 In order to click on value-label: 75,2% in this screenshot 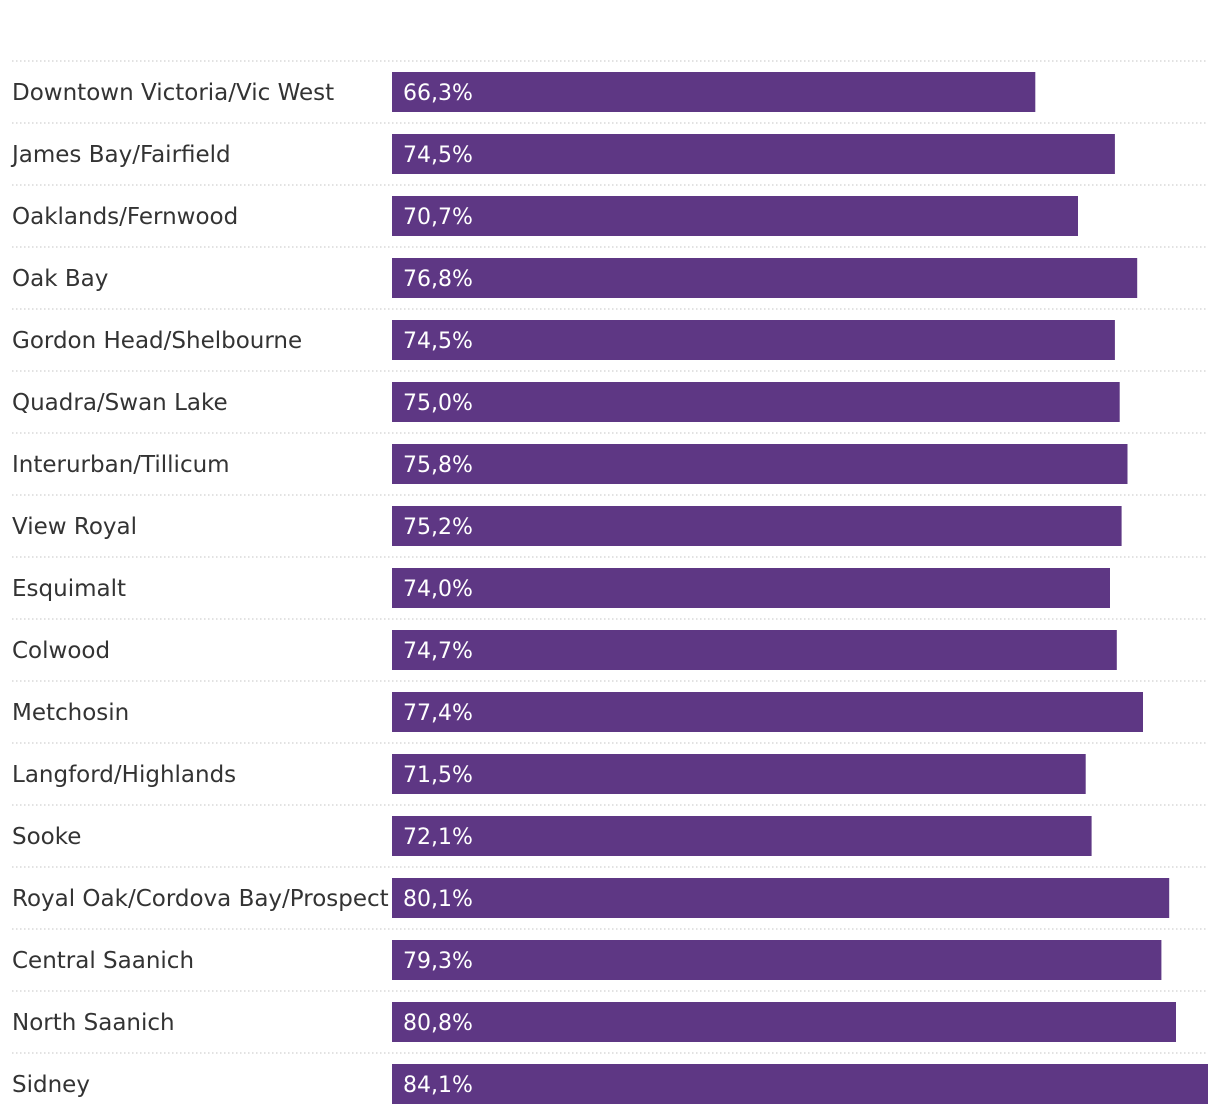, I will do `click(438, 527)`.